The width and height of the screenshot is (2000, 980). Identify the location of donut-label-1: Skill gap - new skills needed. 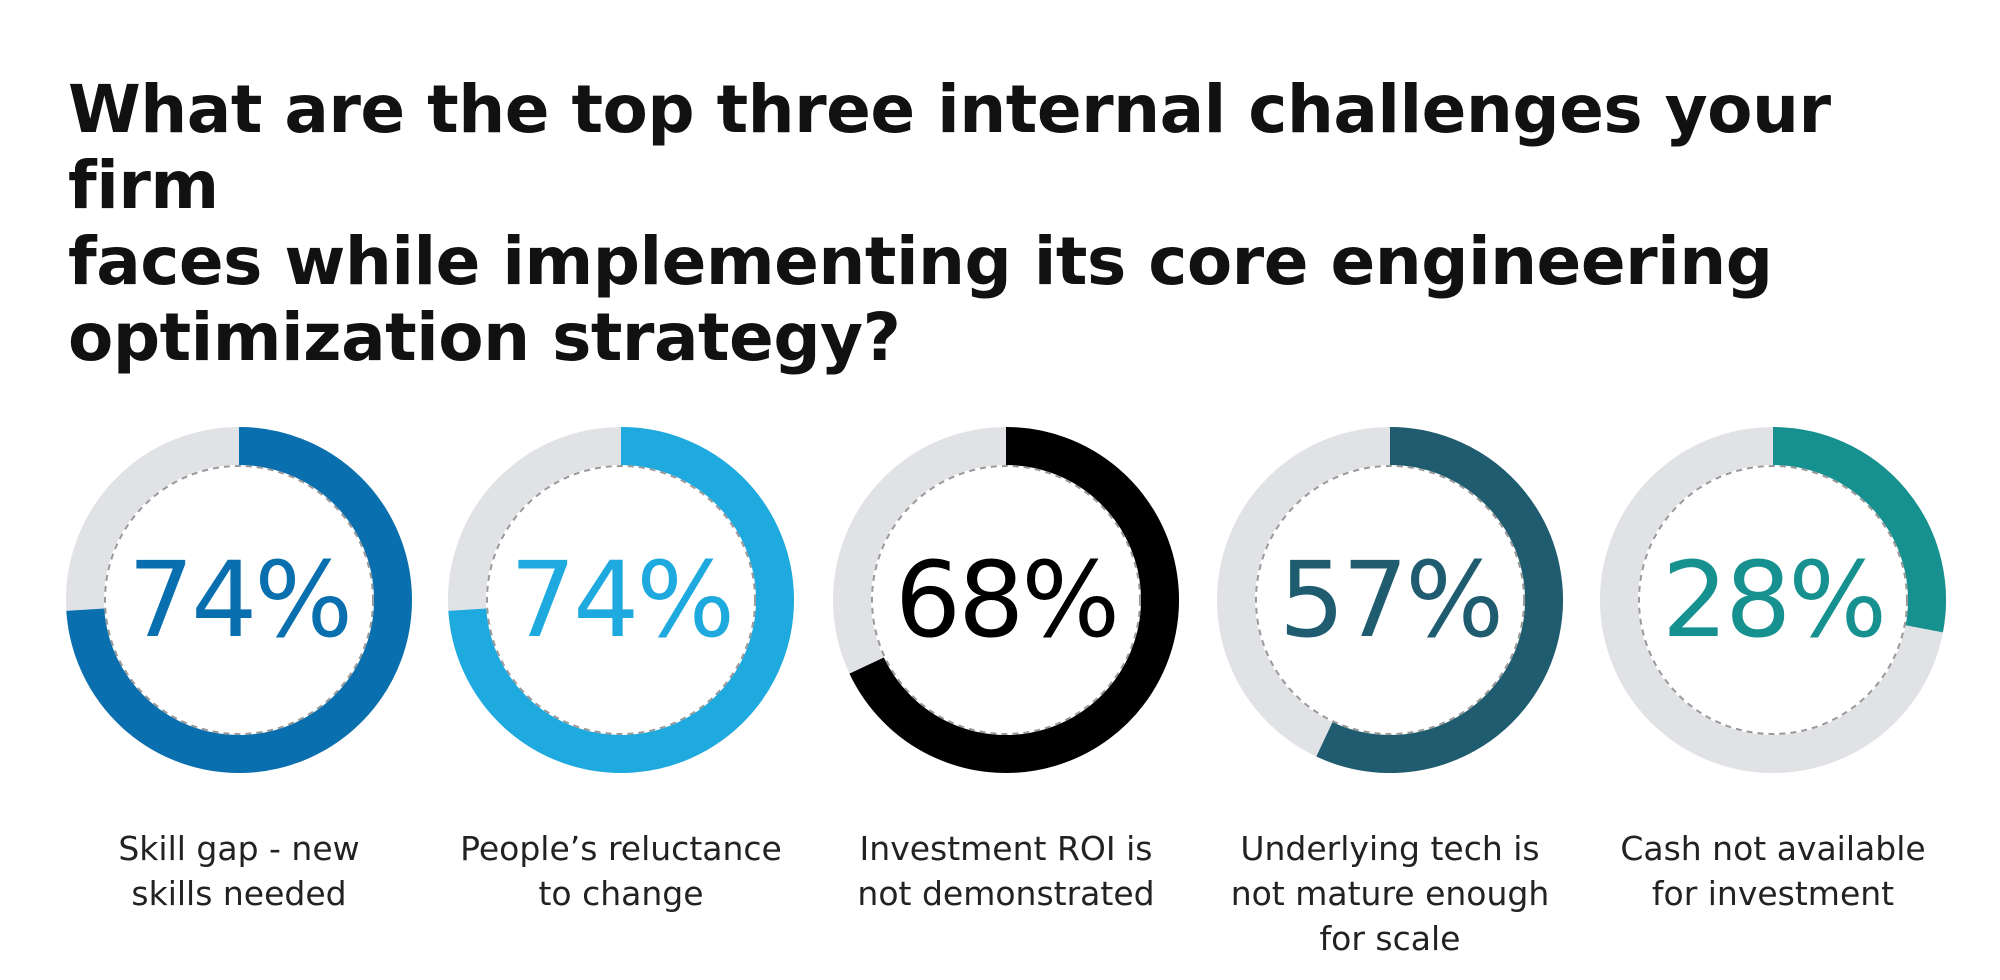
(239, 871).